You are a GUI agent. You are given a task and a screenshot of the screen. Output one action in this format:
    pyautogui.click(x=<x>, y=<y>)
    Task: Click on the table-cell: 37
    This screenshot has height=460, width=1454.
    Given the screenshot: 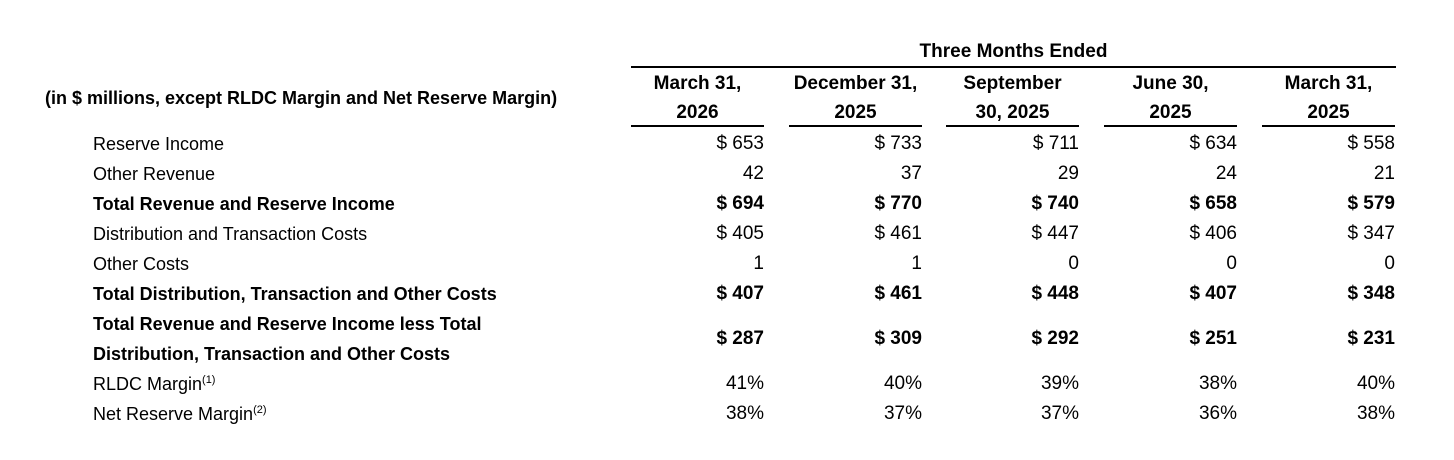 What is the action you would take?
    pyautogui.click(x=911, y=173)
    